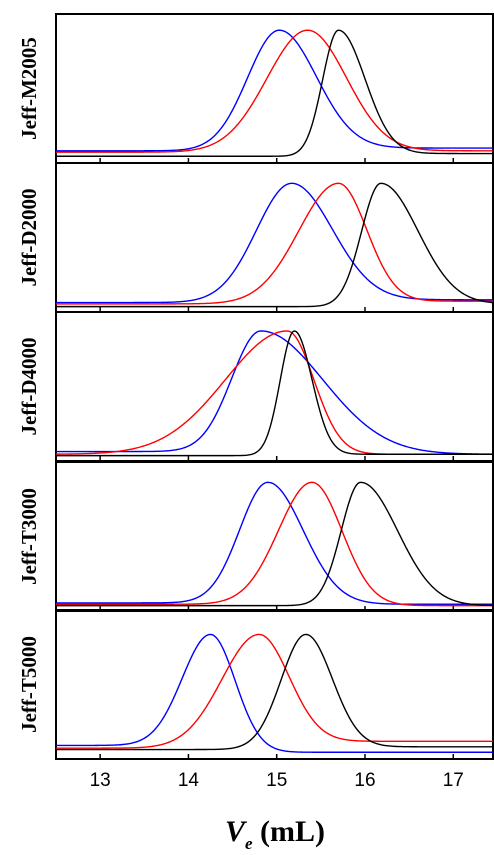  I want to click on x-tick-label: 14, so click(189, 780).